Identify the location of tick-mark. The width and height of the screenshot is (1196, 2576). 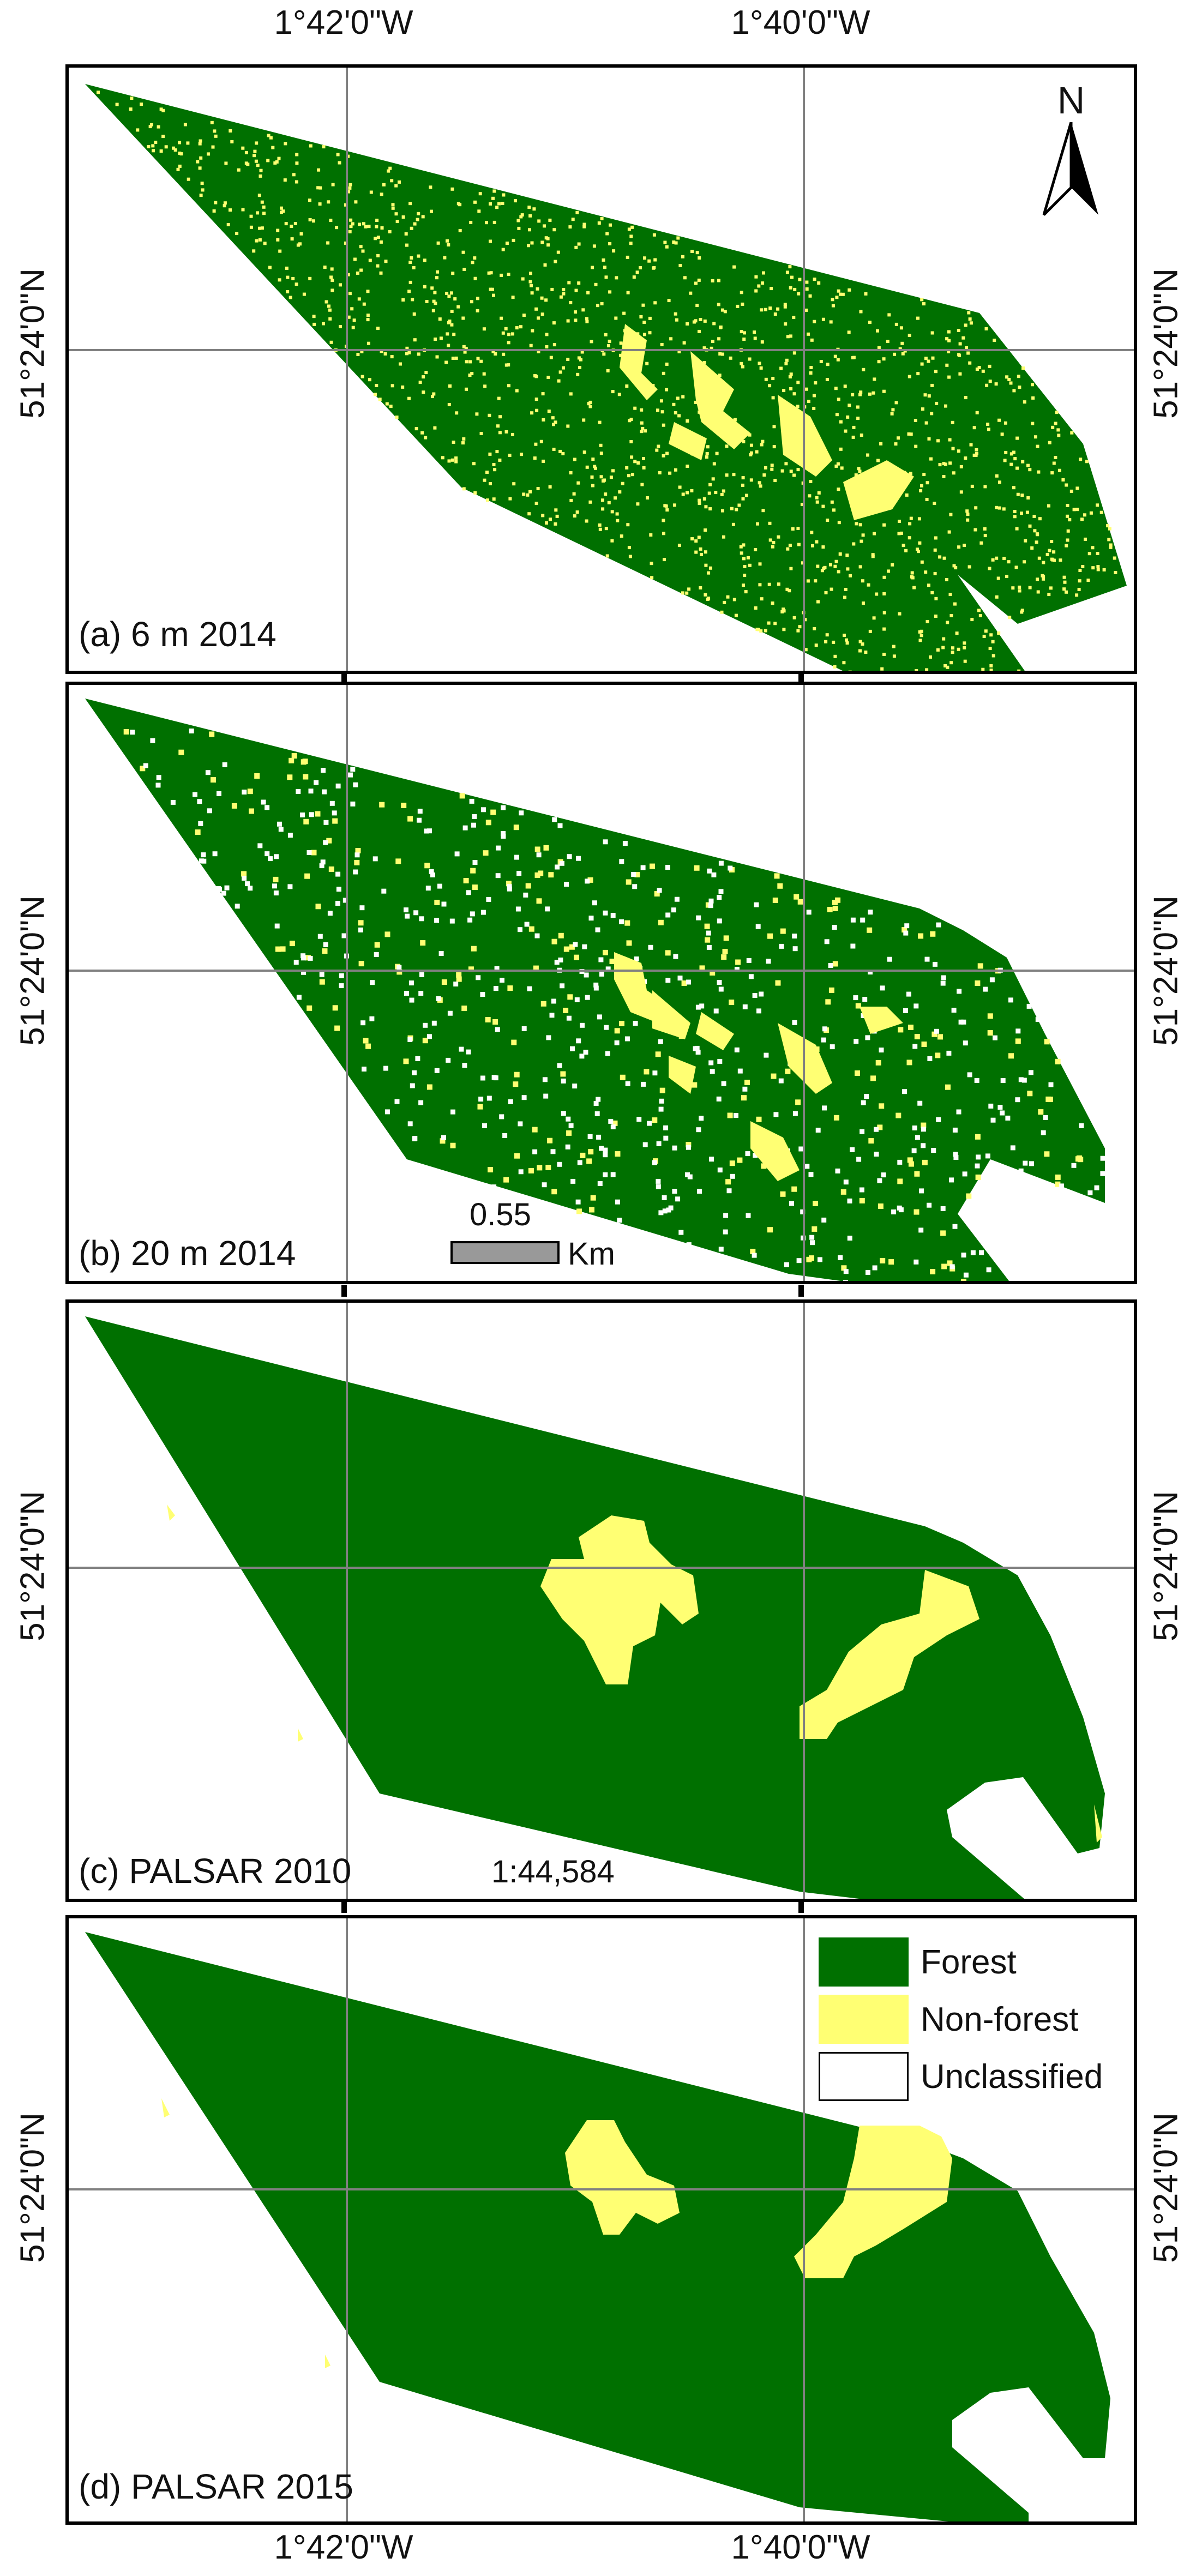
(344, 1907).